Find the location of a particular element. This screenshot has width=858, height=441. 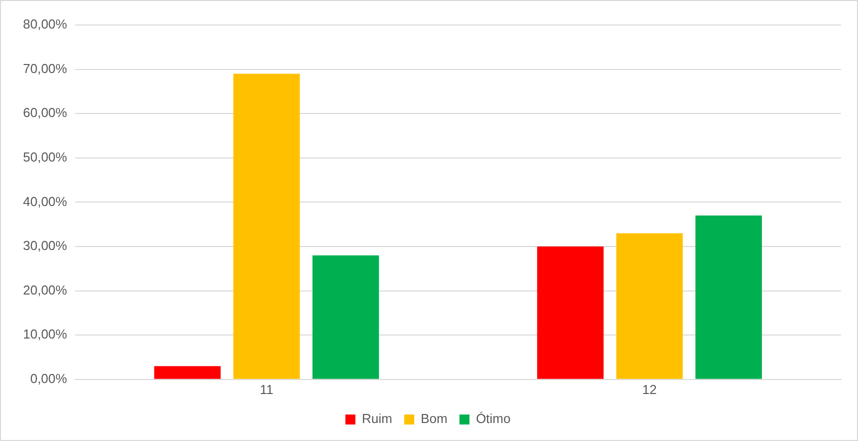

y-tick-label: 80,00% is located at coordinates (45, 24).